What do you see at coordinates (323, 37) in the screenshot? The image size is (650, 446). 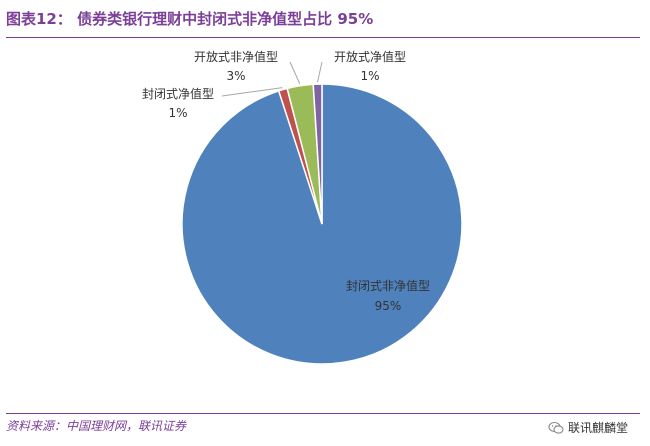 I see `title-divider` at bounding box center [323, 37].